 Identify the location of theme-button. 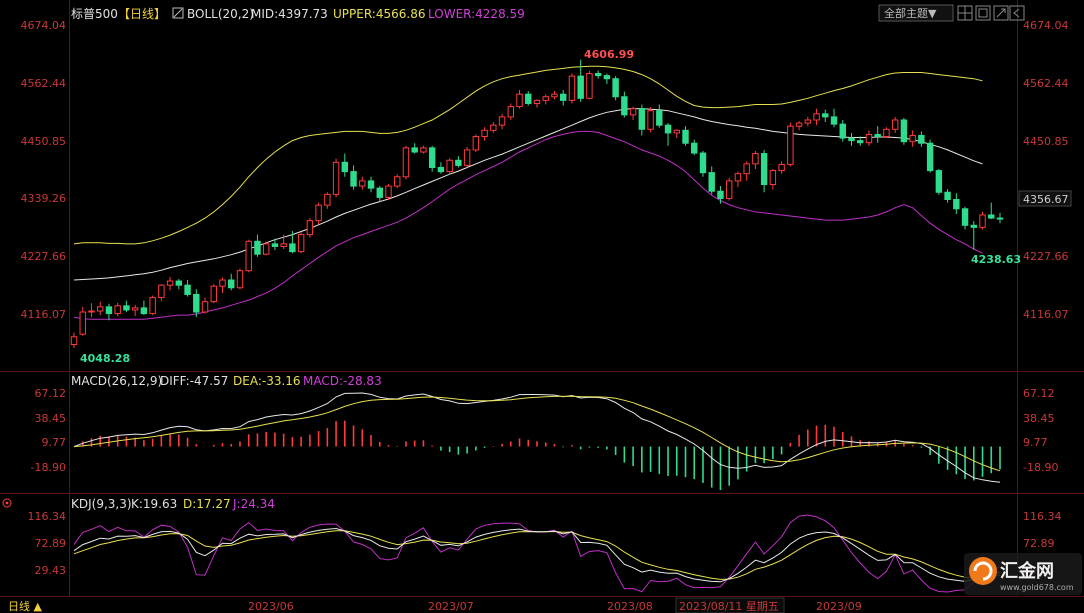
(916, 13).